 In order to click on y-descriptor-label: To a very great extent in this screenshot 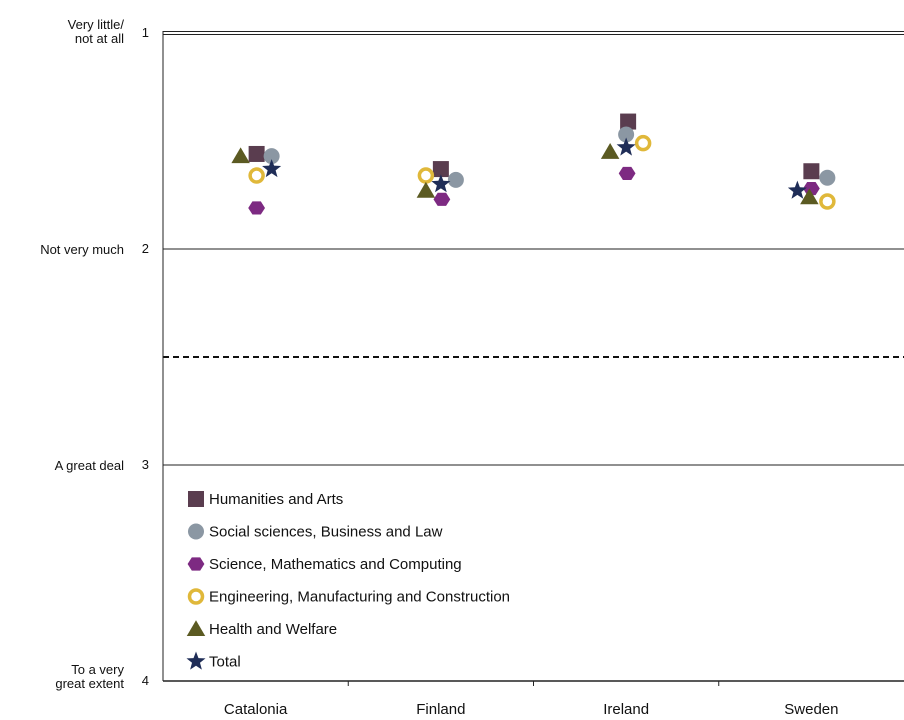, I will do `click(89, 676)`.